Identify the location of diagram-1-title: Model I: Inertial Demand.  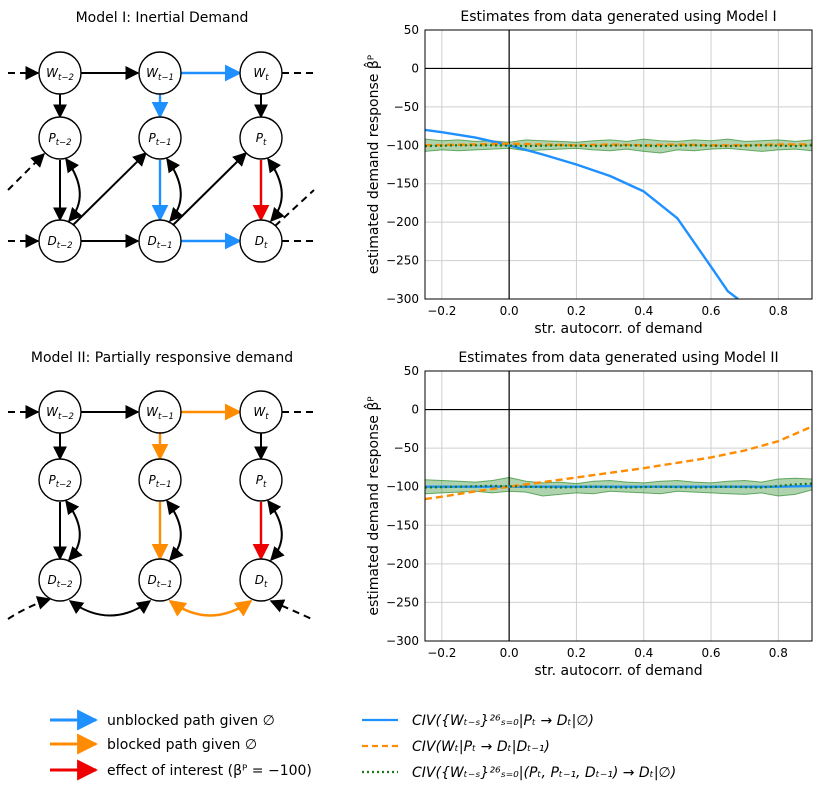
(162, 18).